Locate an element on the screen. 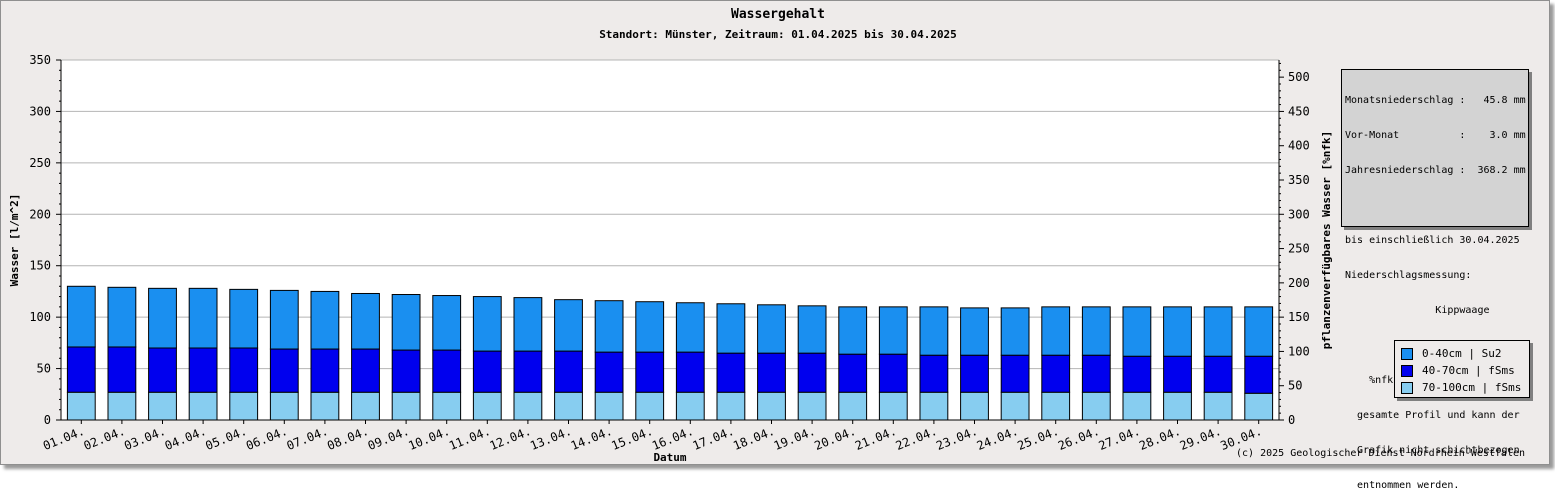 The image size is (1555, 503). x-tick-label: 23.04. is located at coordinates (956, 438).